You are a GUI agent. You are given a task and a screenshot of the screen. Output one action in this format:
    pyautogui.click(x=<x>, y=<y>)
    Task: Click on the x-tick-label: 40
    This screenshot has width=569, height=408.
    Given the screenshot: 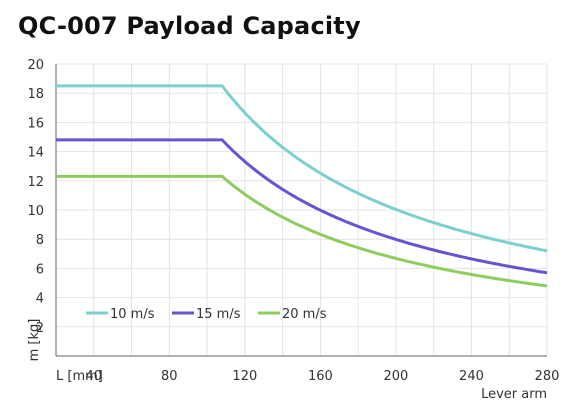 What is the action you would take?
    pyautogui.click(x=93, y=376)
    